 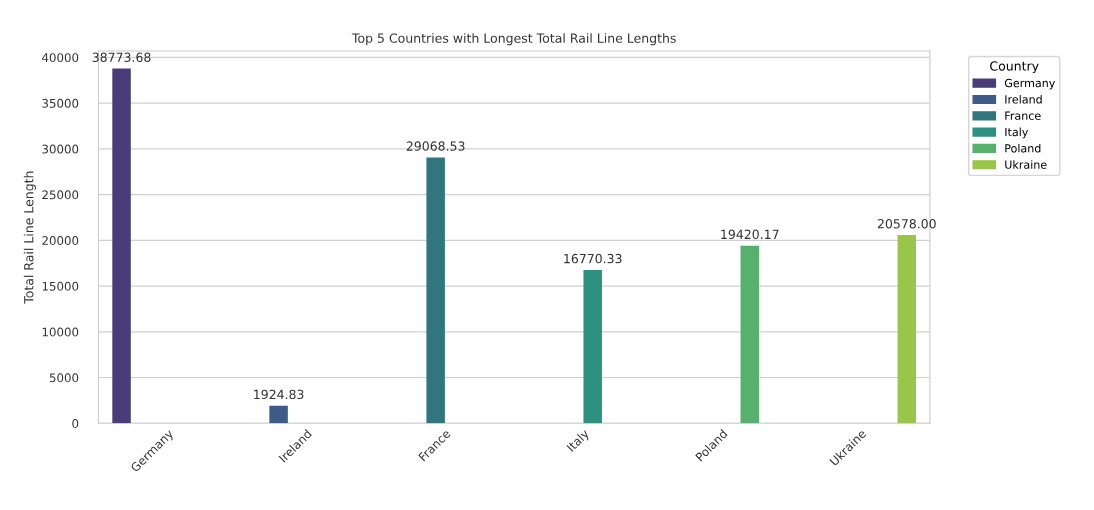 I want to click on chart-title: Top 5 Countries with Longest Total Rail Line Lengths, so click(x=513, y=39).